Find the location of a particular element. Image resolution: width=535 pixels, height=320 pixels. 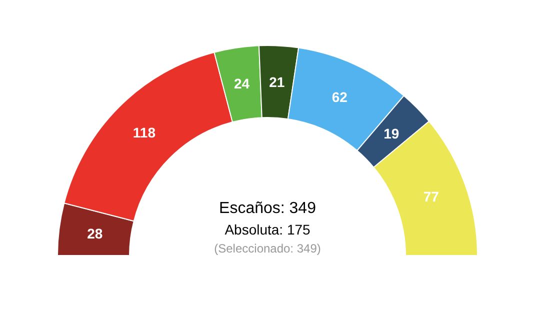

text: Absoluta: 175 is located at coordinates (267, 230).